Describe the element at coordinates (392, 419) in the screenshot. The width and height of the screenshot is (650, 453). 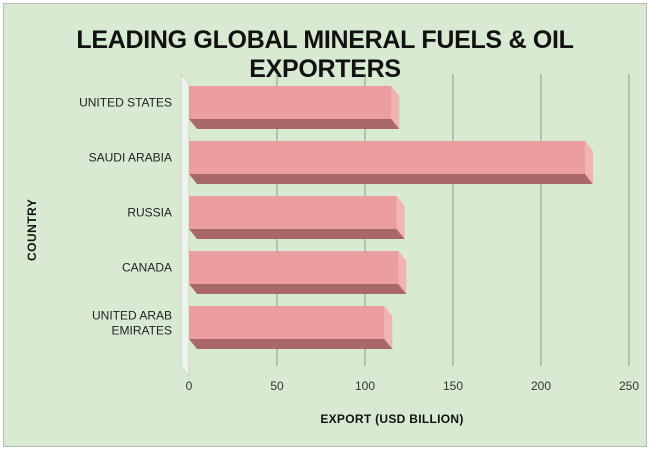
I see `x-axis-label: EXPORT (USD BILLION)` at that location.